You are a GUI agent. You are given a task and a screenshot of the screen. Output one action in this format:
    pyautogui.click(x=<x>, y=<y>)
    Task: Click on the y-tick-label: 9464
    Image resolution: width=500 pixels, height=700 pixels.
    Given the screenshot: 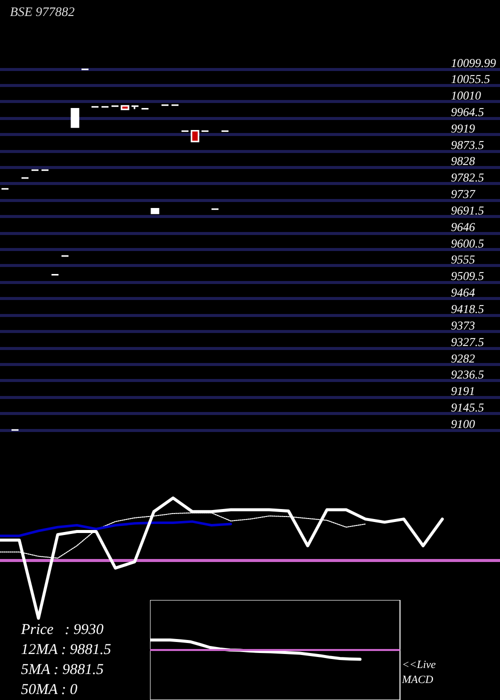 What is the action you would take?
    pyautogui.click(x=463, y=293)
    